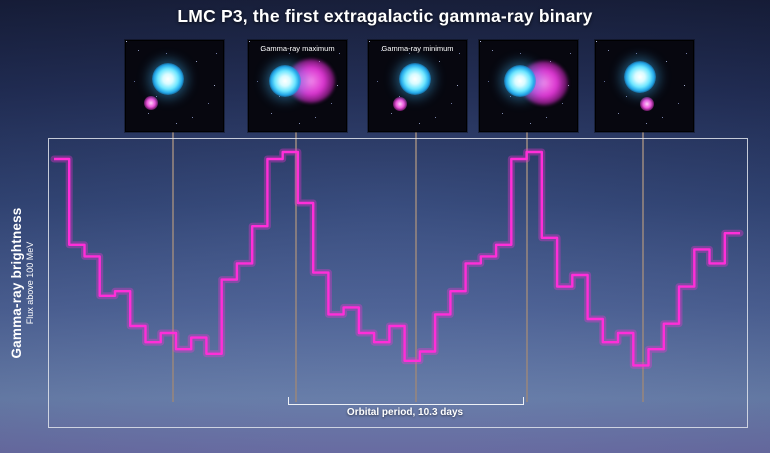  Describe the element at coordinates (417, 48) in the screenshot. I see `inset-label: Gamma-ray minimum` at that location.